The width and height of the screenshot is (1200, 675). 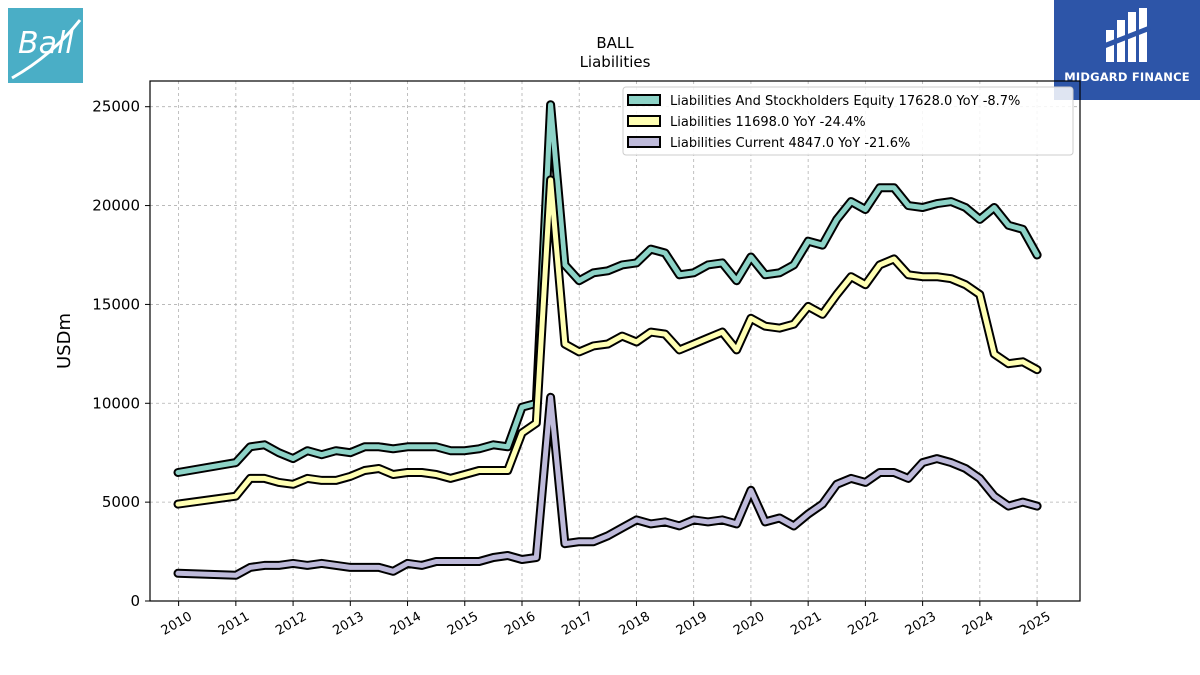 What do you see at coordinates (635, 624) in the screenshot?
I see `x-tick-label: 2018` at bounding box center [635, 624].